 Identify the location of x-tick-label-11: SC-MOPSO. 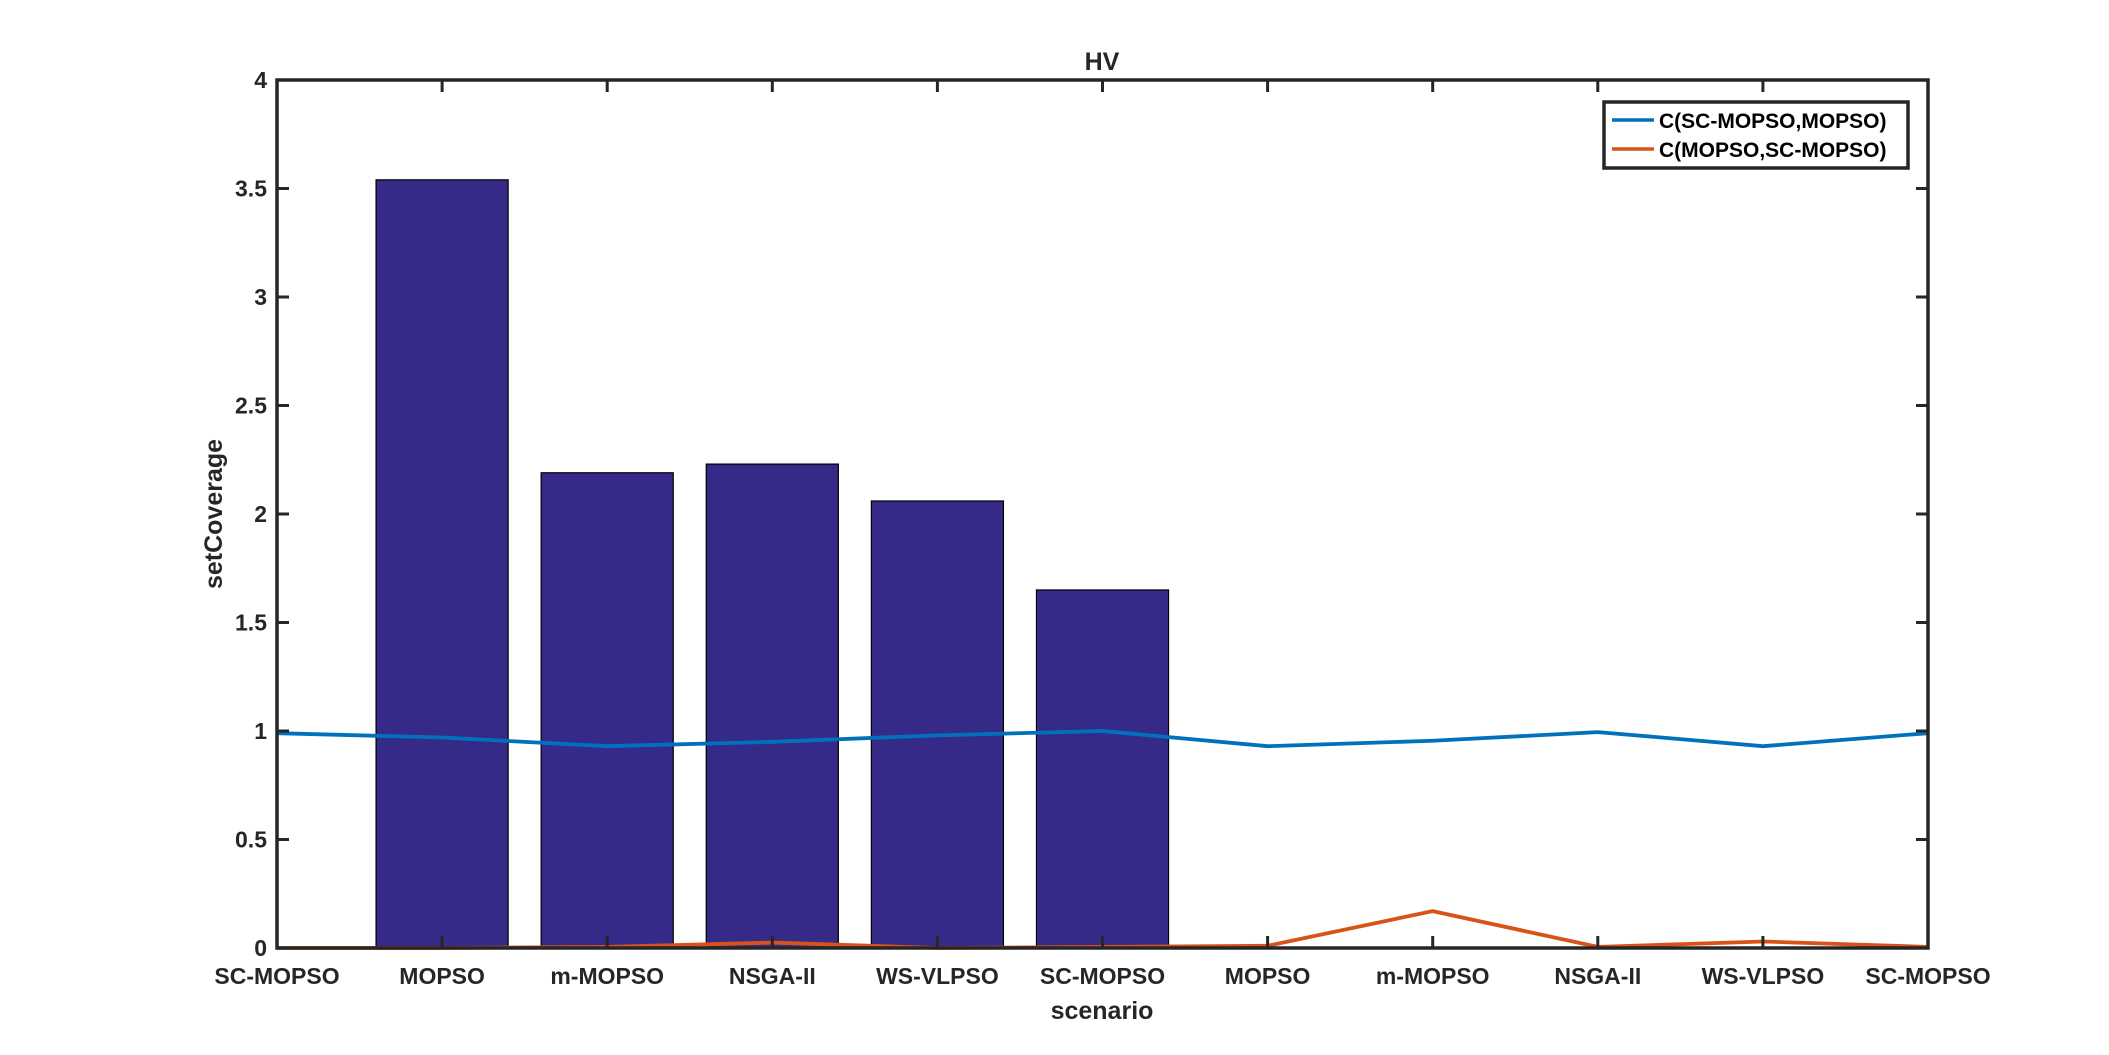
(1927, 976).